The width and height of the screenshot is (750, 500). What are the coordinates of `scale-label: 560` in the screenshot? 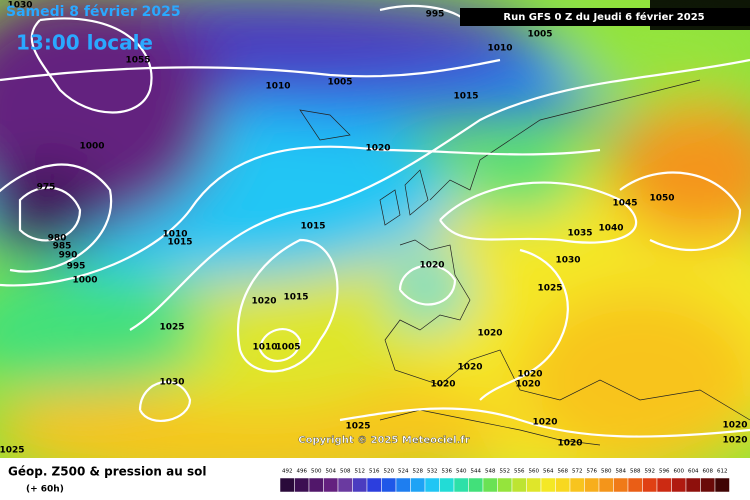 It's located at (534, 472).